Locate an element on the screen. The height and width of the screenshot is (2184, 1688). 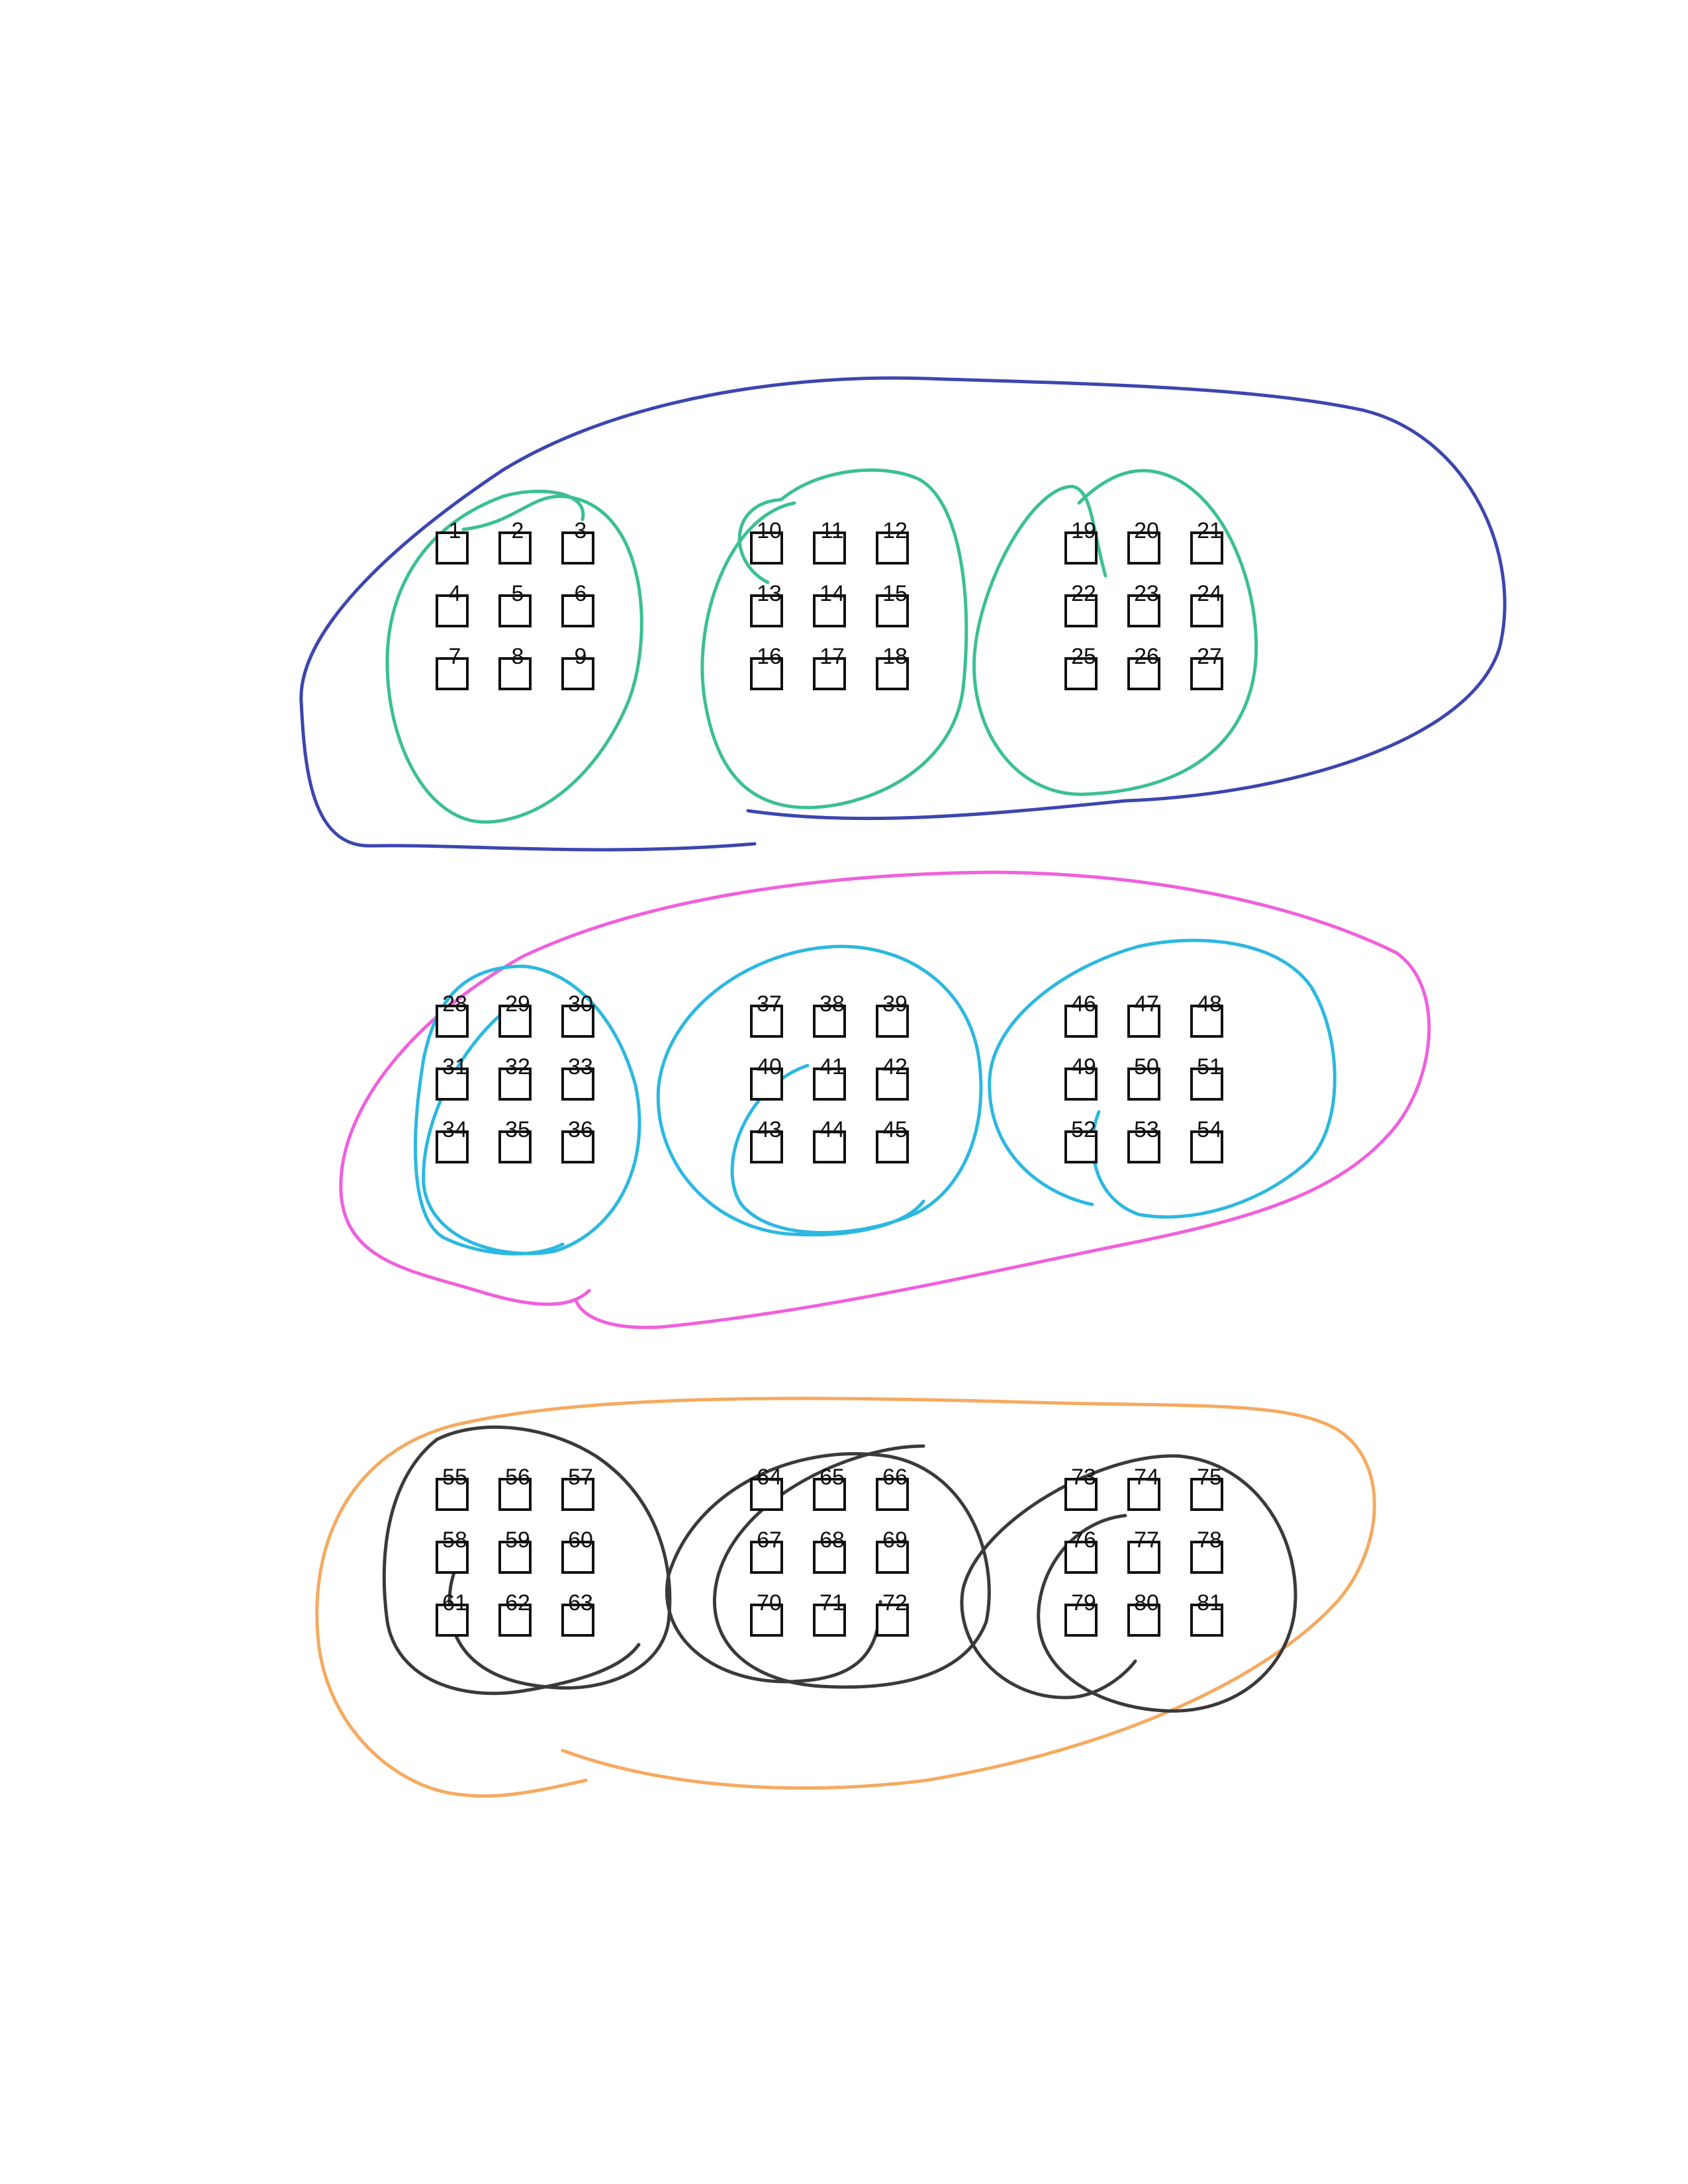
item-number: 57 is located at coordinates (580, 1477).